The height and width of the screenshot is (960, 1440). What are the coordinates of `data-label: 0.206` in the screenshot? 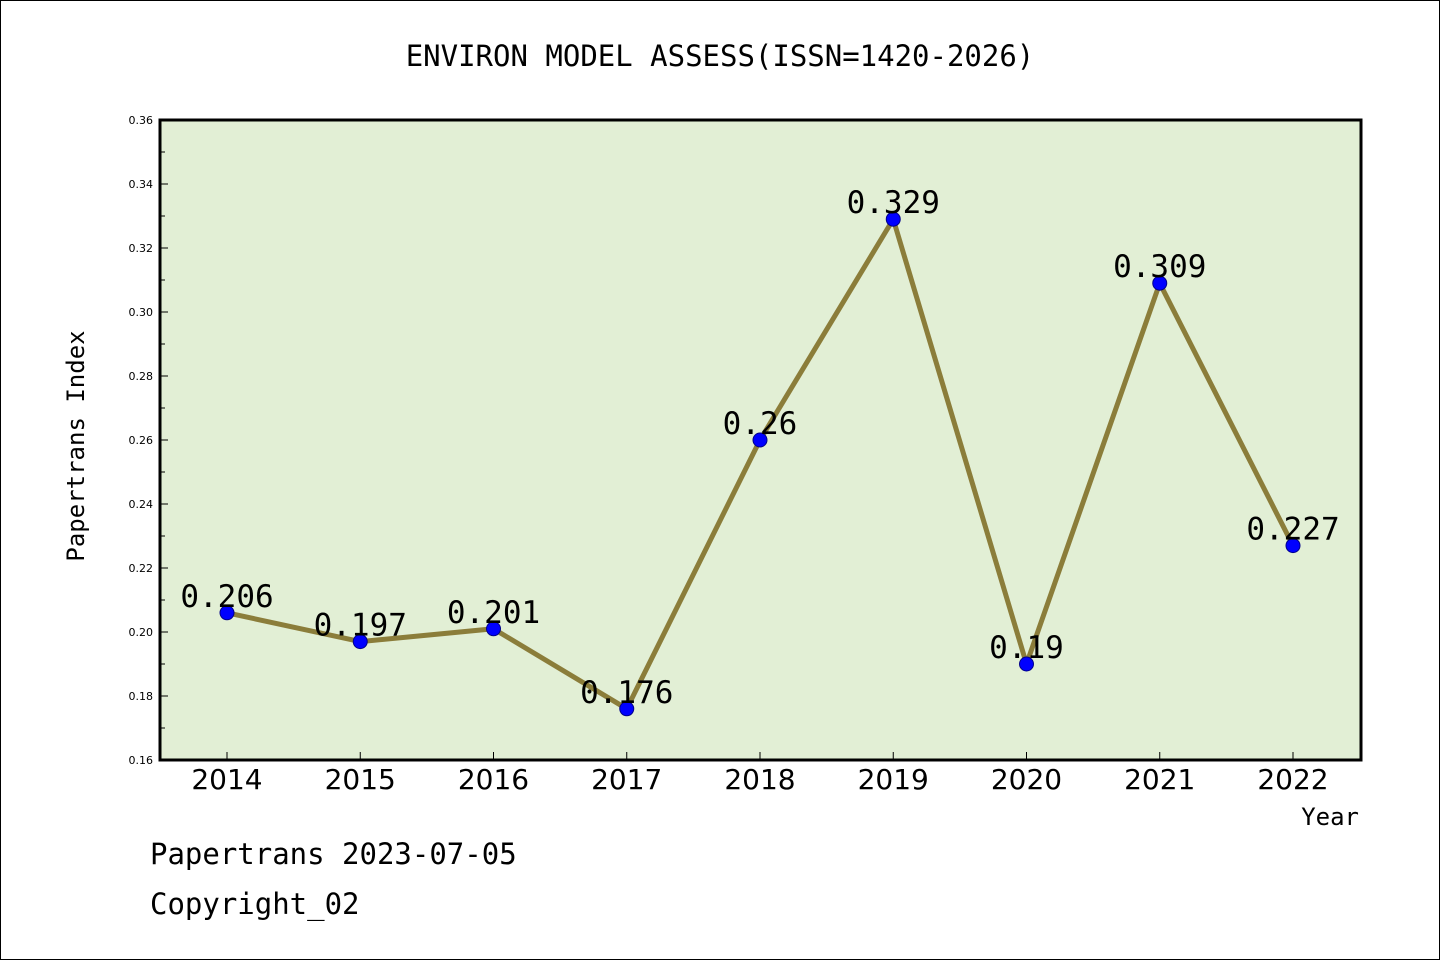 It's located at (226, 597).